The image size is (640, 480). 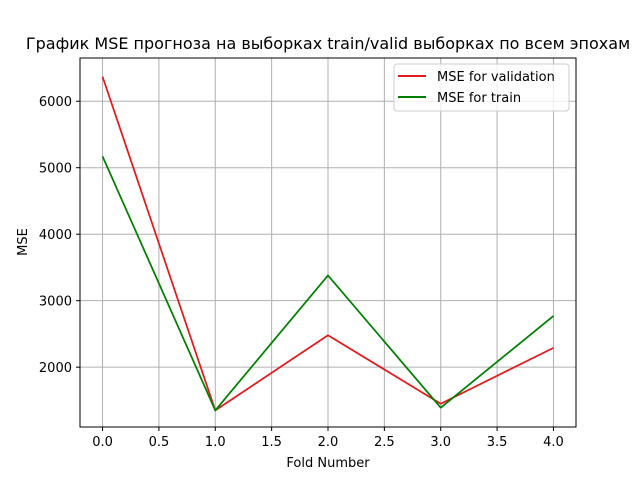 I want to click on legend: MSE for validation MSE for train, so click(x=481, y=87).